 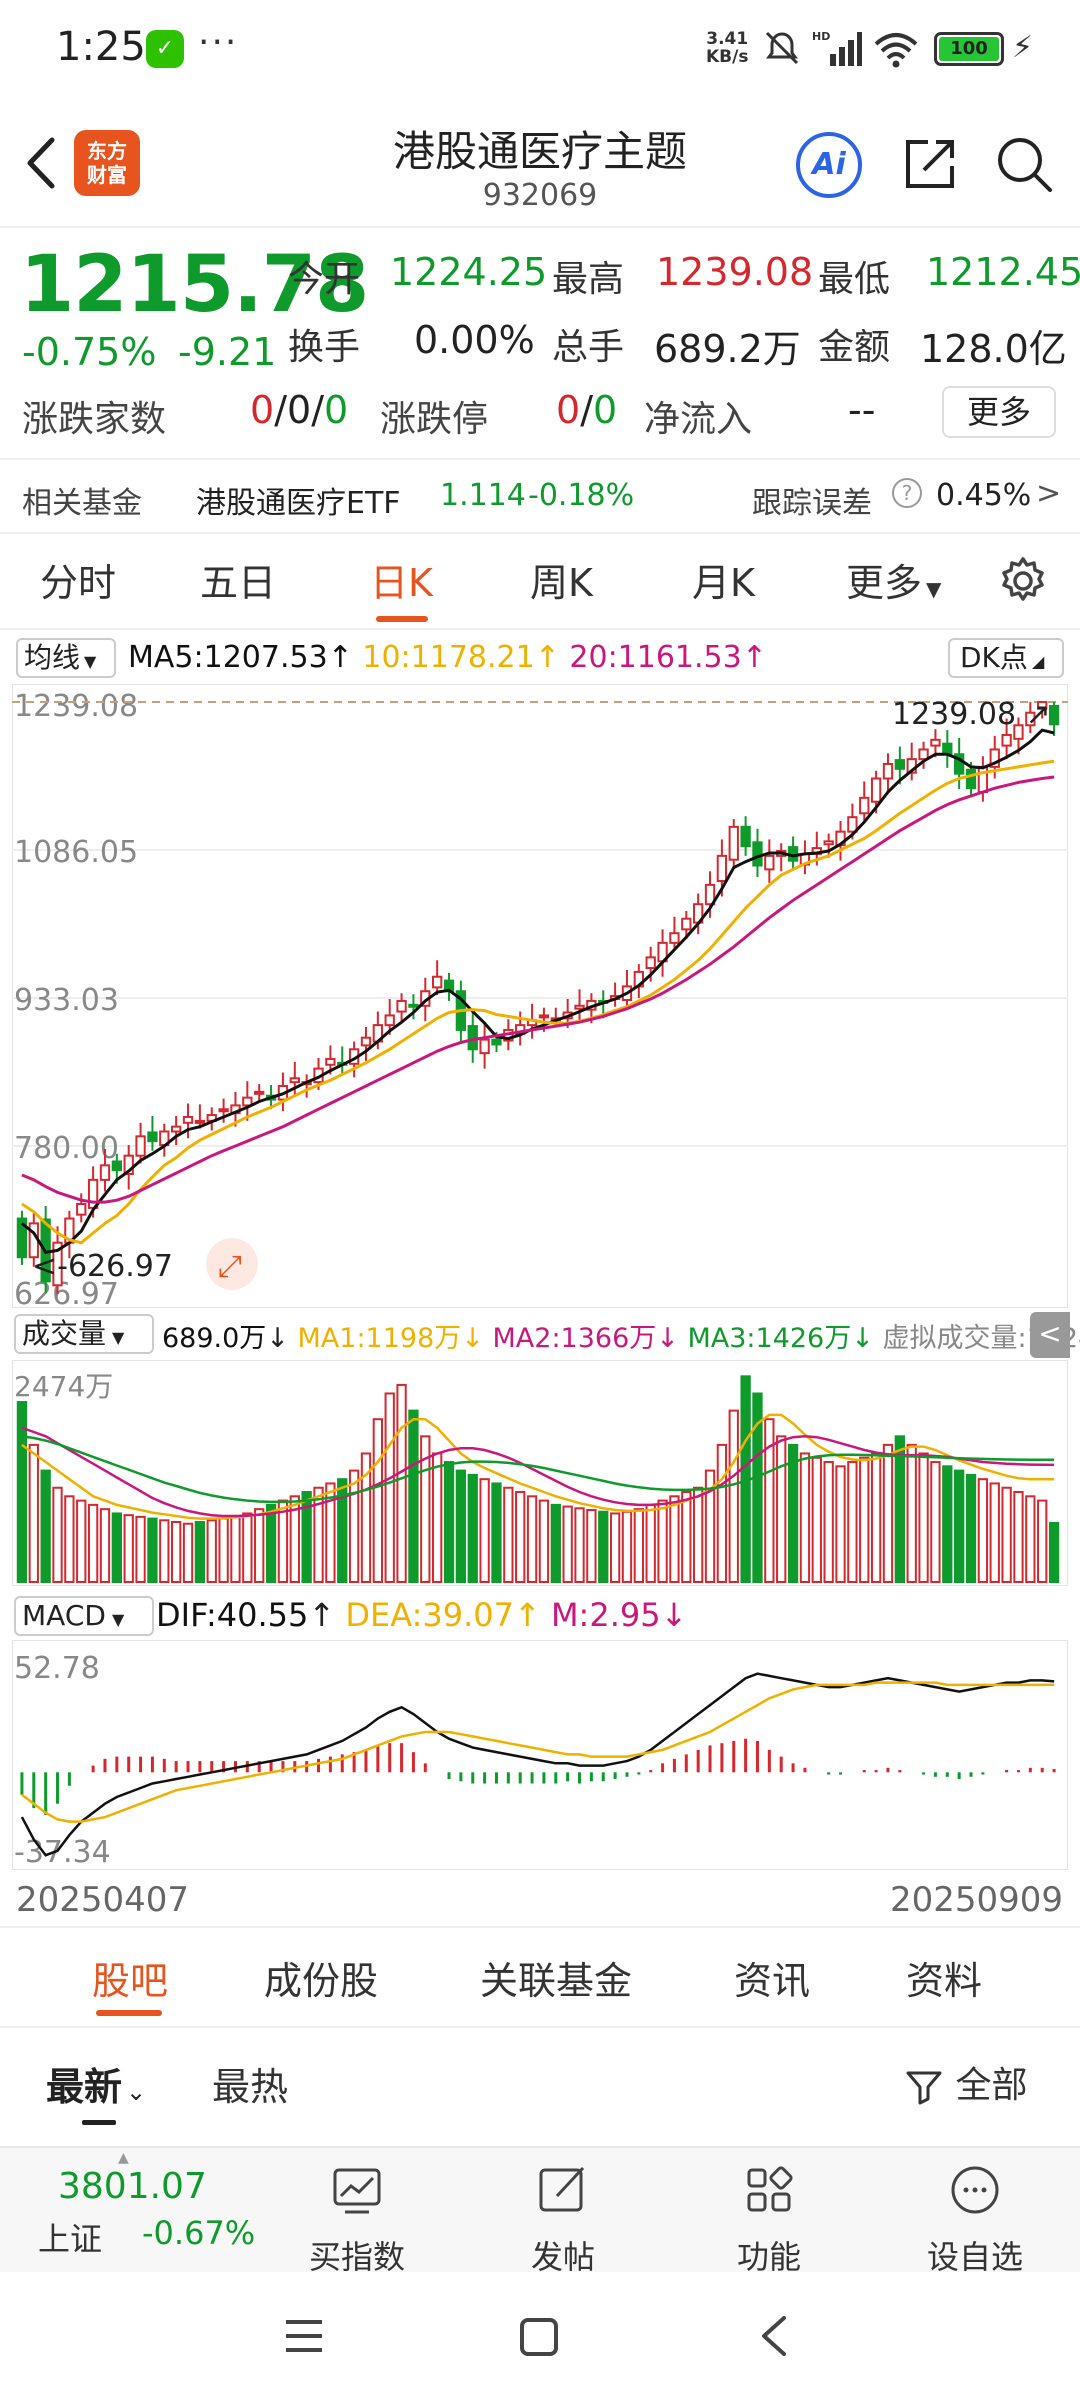 I want to click on share-icon, so click(x=930, y=164).